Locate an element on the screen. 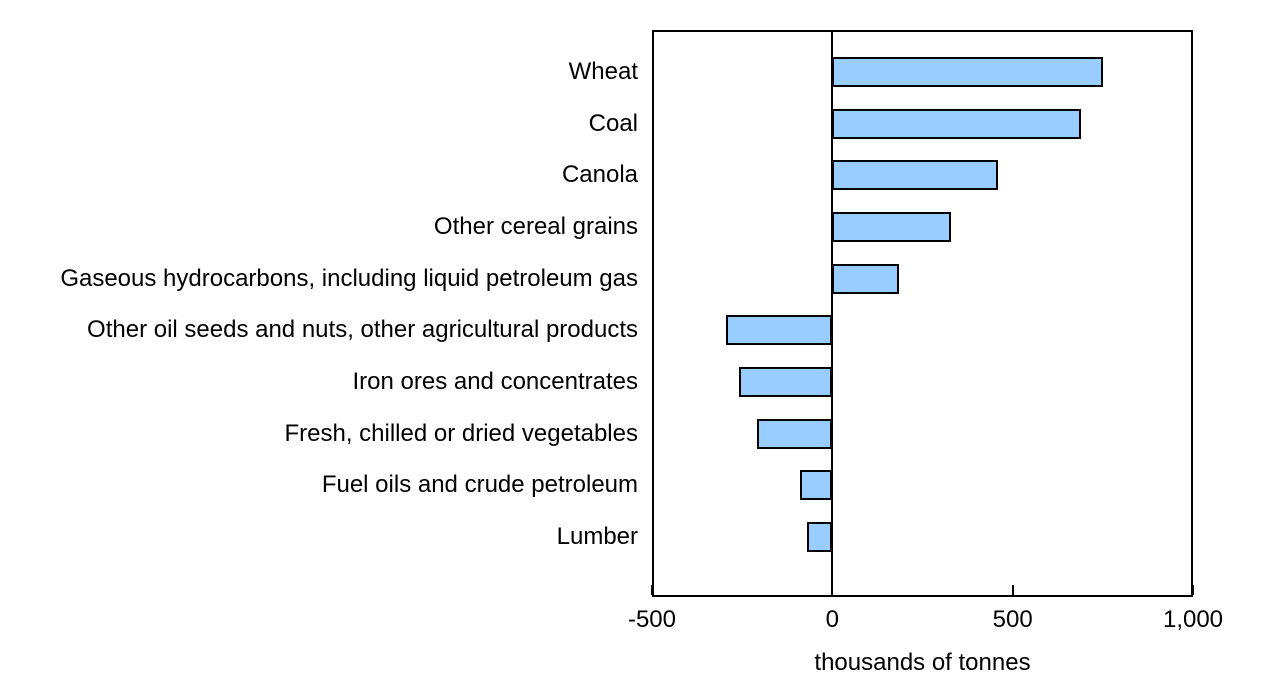 The image size is (1286, 692). category-label: Wheat is located at coordinates (603, 71).